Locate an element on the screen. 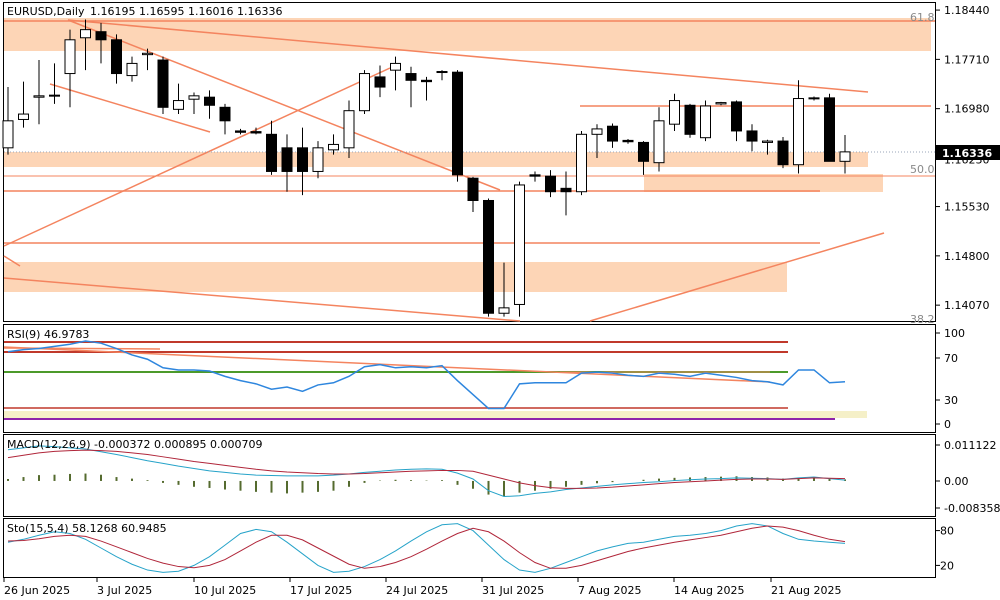 The height and width of the screenshot is (600, 1000). rsi-tick-label: 100 is located at coordinates (954, 333).